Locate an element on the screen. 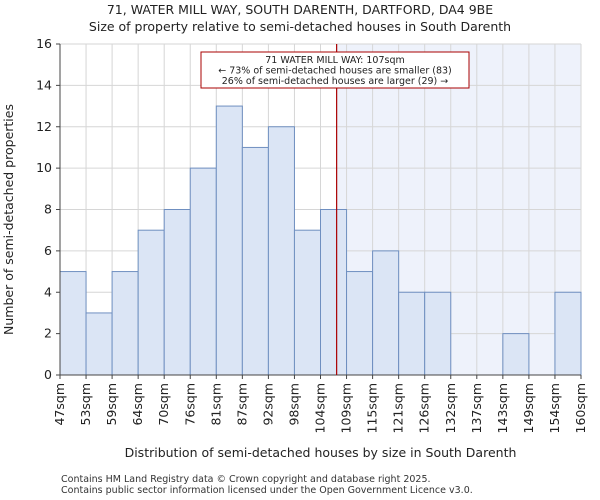 This screenshot has width=600, height=500. x-tick-label: 98sqm is located at coordinates (293, 404).